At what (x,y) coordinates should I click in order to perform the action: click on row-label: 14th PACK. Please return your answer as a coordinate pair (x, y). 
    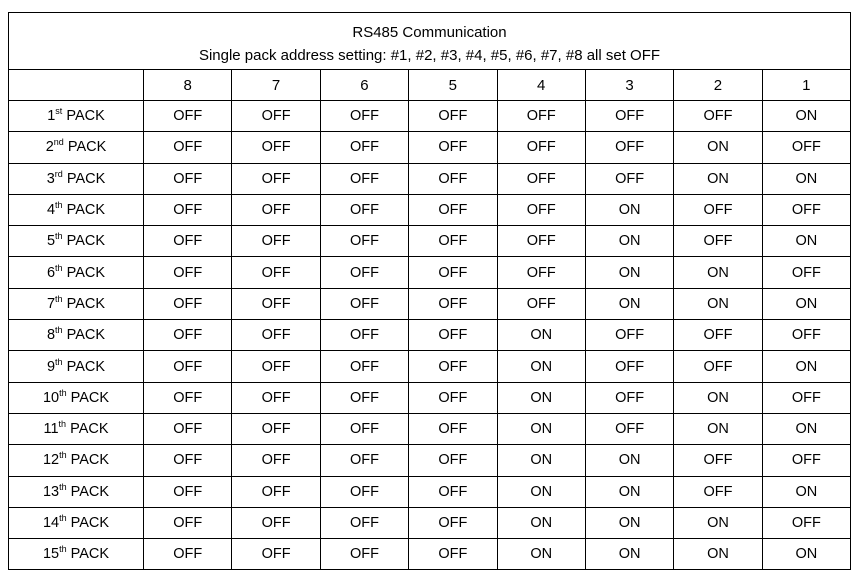
    Looking at the image, I should click on (76, 523).